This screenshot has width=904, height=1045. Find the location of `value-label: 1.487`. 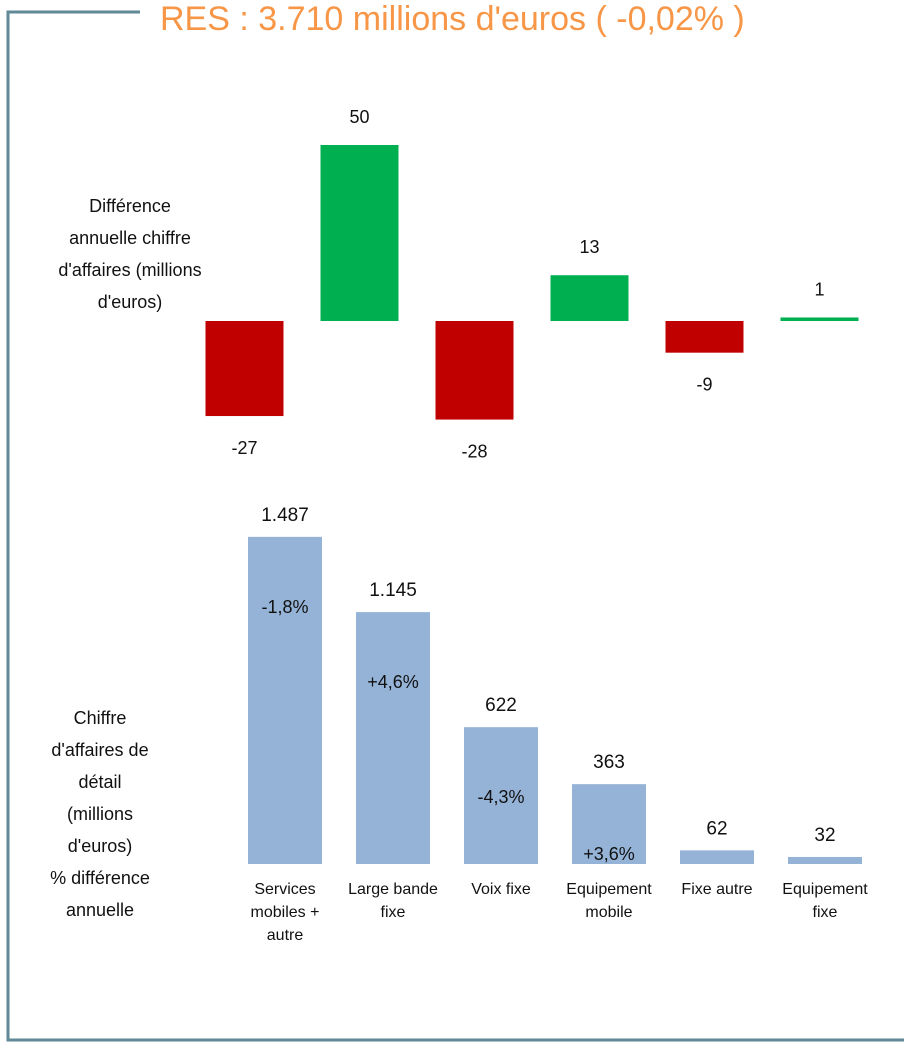

value-label: 1.487 is located at coordinates (285, 515).